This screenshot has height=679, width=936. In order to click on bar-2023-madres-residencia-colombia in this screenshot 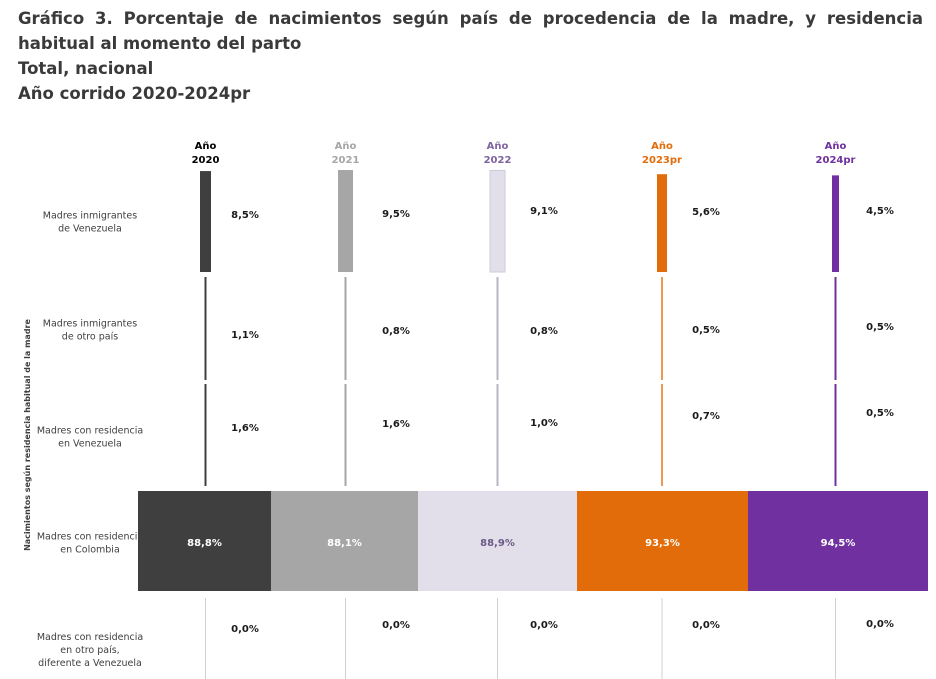, I will do `click(662, 541)`.